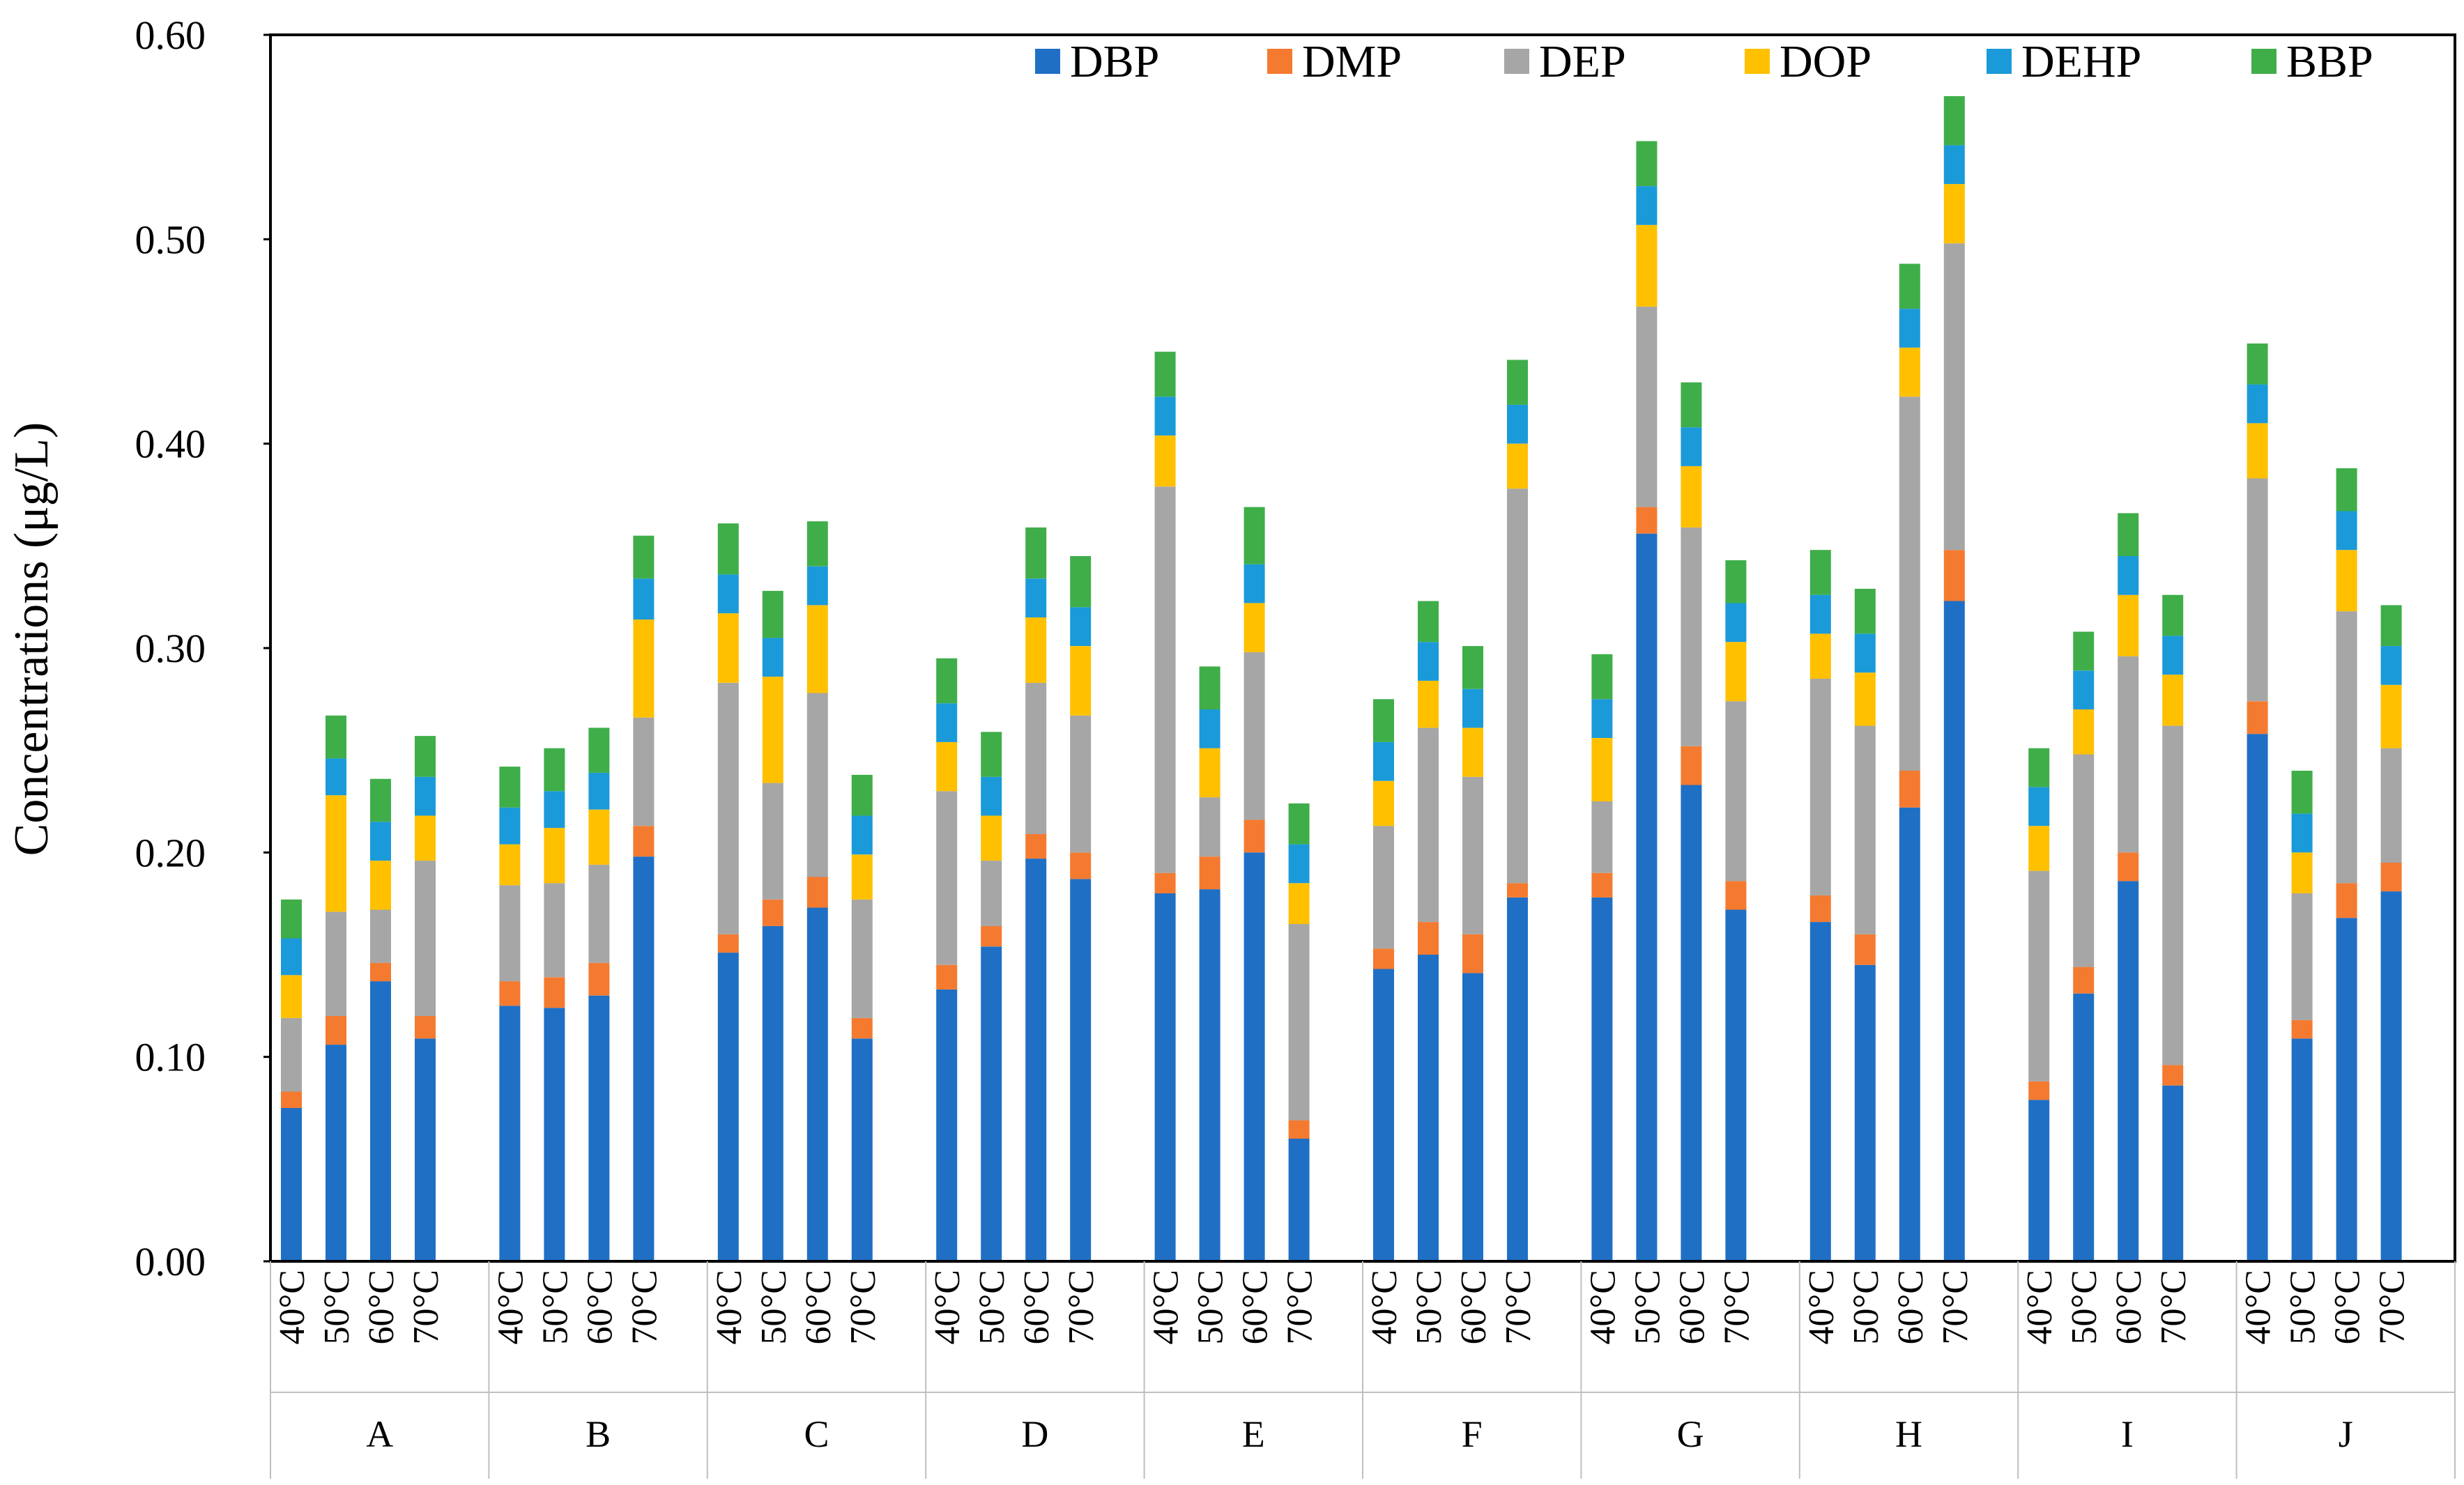  What do you see at coordinates (170, 1057) in the screenshot?
I see `y-tick-label: 0.10` at bounding box center [170, 1057].